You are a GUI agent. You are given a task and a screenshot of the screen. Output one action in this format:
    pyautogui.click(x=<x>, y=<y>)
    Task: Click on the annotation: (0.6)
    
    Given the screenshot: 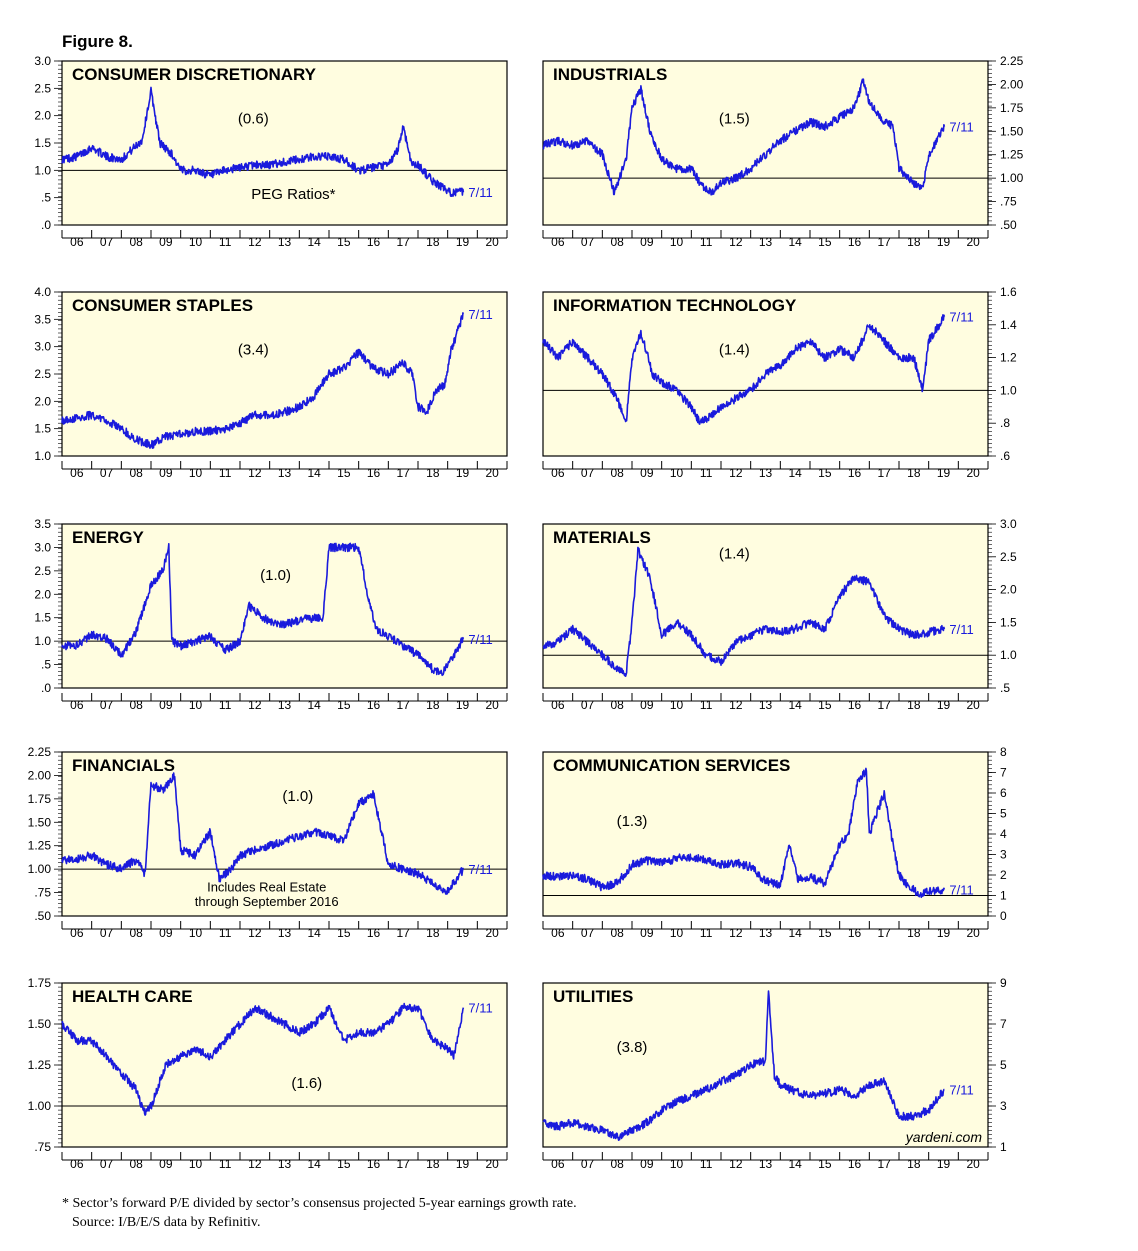 What is the action you would take?
    pyautogui.click(x=253, y=118)
    